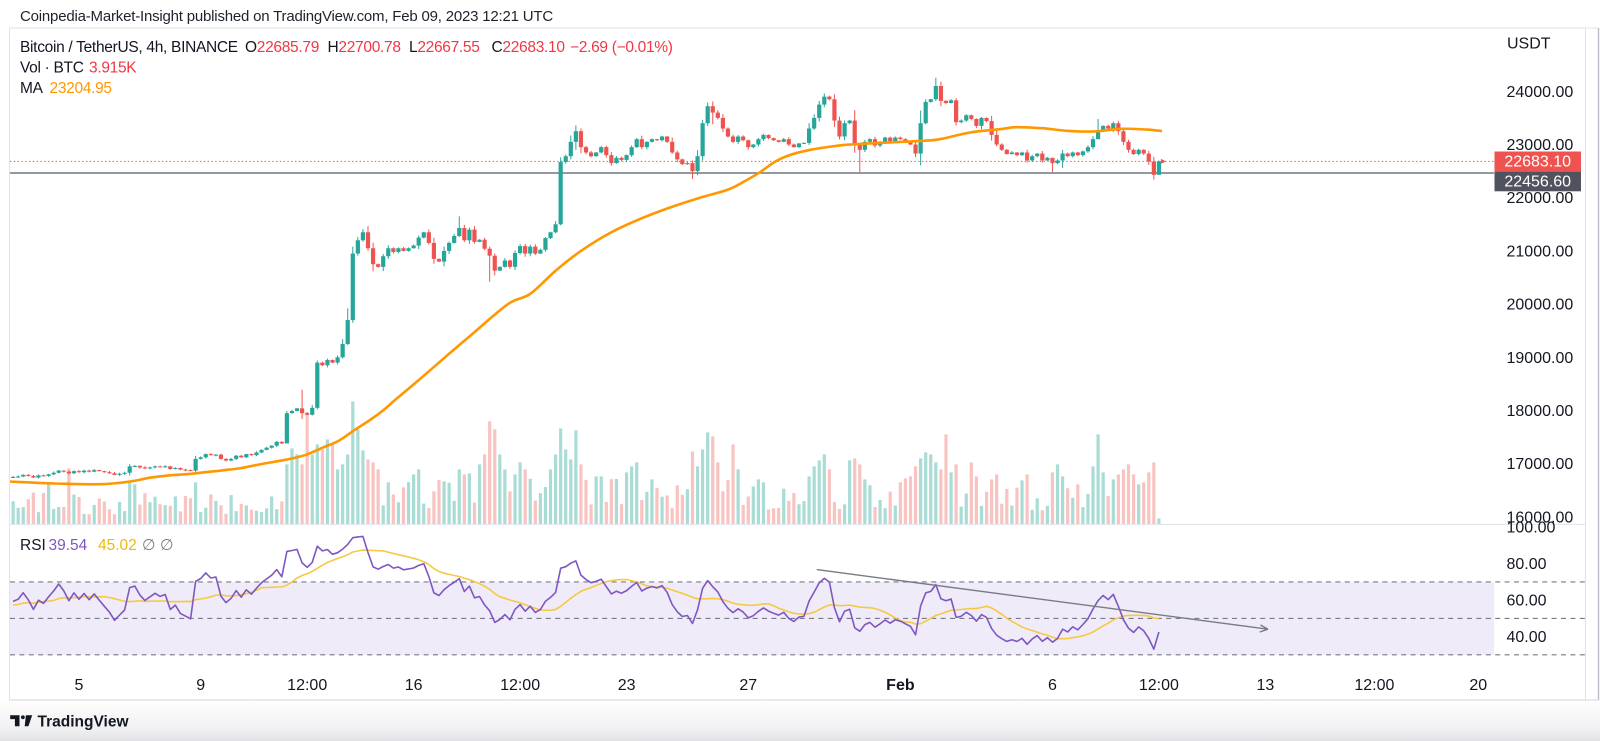  Describe the element at coordinates (1478, 685) in the screenshot. I see `svg-text: 20` at that location.